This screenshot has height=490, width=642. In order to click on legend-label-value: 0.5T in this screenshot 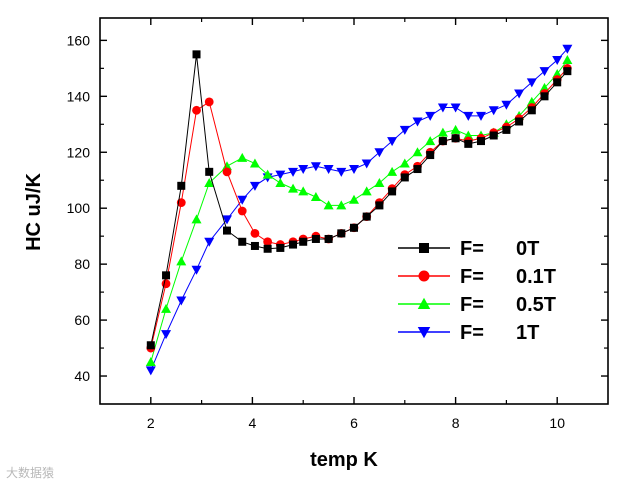, I will do `click(536, 305)`.